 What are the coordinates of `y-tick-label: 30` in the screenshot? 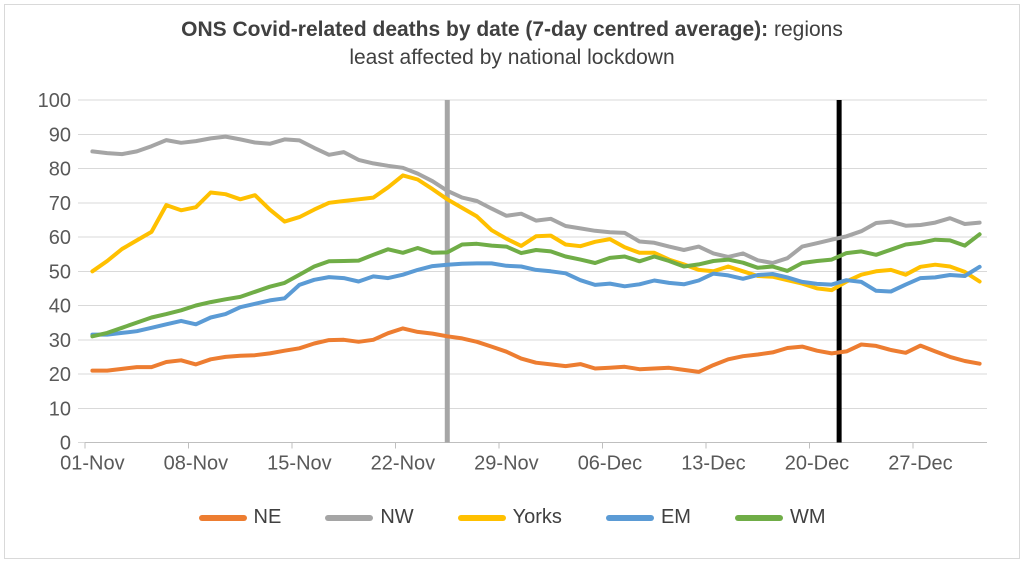 It's located at (60, 341).